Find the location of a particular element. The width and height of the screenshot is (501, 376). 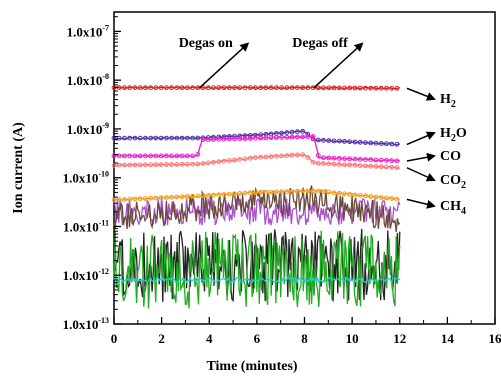

series-label-h2: H2 is located at coordinates (448, 101).